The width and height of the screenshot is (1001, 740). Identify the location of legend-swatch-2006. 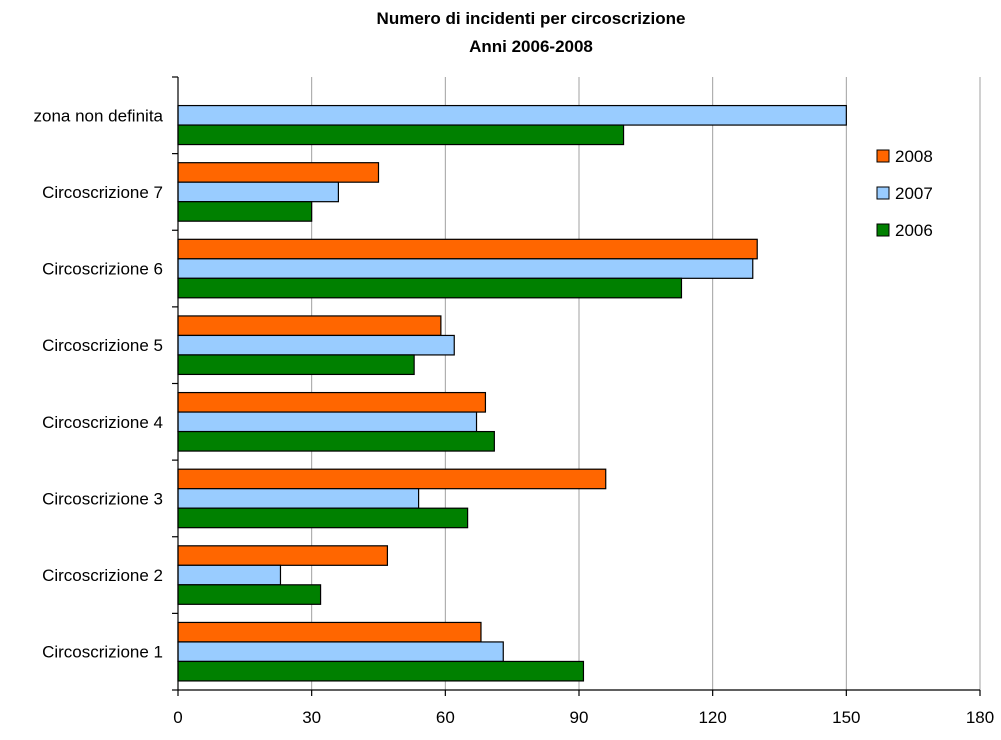
(883, 230).